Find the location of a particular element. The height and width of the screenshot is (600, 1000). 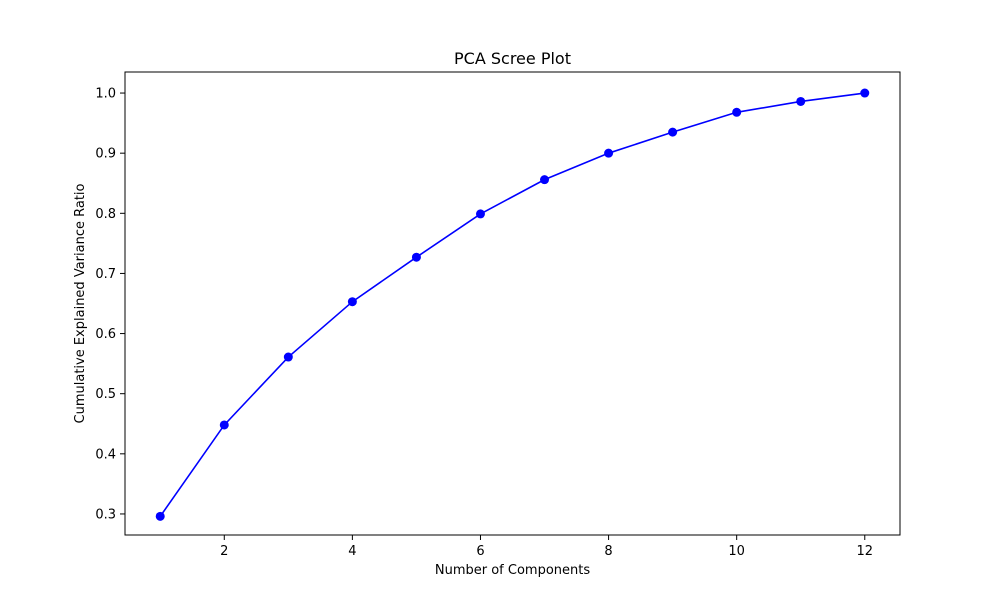

y-tick-label: 1.0 is located at coordinates (105, 94).